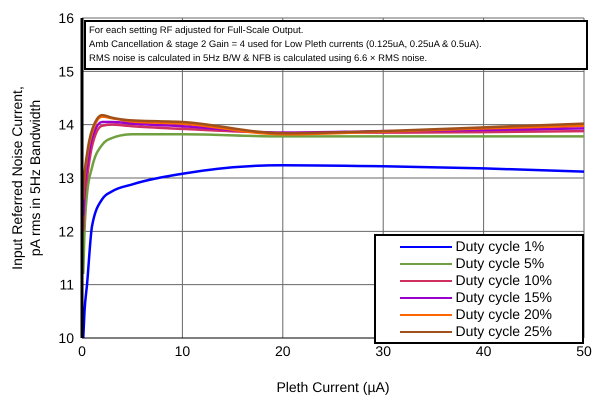 This screenshot has height=416, width=604. I want to click on legend-label: Duty cycle 20%, so click(504, 314).